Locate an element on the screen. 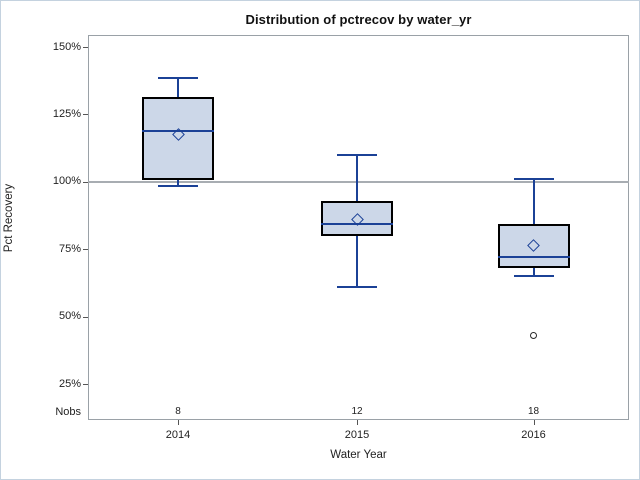  x-tick-label: 2016 is located at coordinates (533, 435).